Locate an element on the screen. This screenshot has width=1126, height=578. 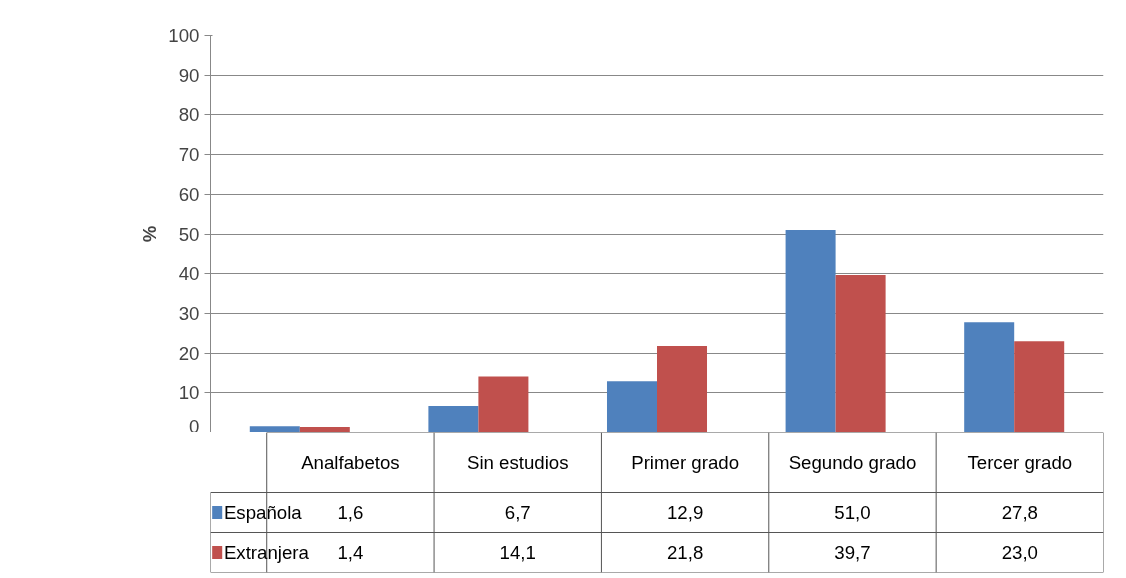
data-label: 12,9 is located at coordinates (685, 512).